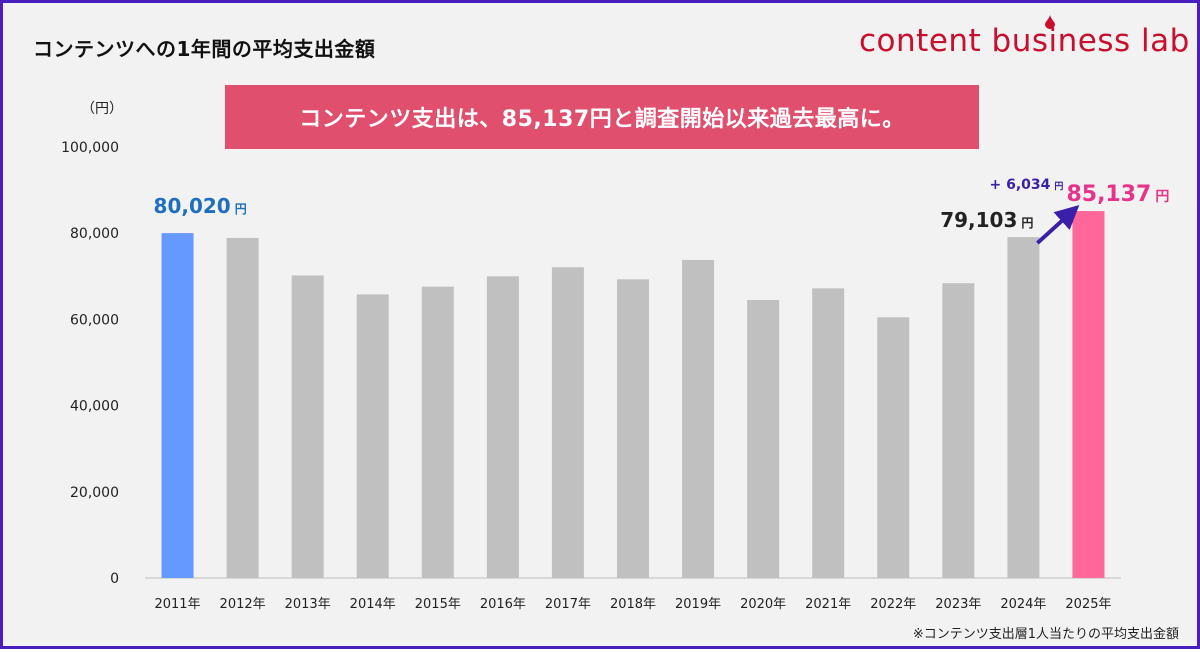 This screenshot has width=1200, height=652. What do you see at coordinates (1117, 194) in the screenshot?
I see `last-bar-value-label: 85,137 円` at bounding box center [1117, 194].